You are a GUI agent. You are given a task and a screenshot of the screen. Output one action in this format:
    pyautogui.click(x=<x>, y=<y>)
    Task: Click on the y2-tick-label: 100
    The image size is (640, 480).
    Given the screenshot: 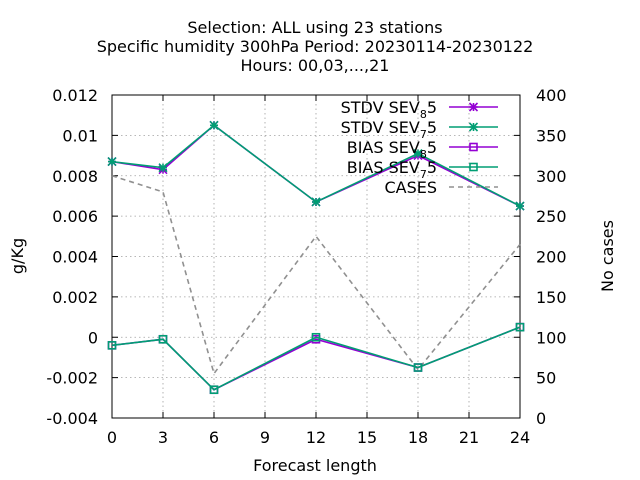 What is the action you would take?
    pyautogui.click(x=551, y=337)
    